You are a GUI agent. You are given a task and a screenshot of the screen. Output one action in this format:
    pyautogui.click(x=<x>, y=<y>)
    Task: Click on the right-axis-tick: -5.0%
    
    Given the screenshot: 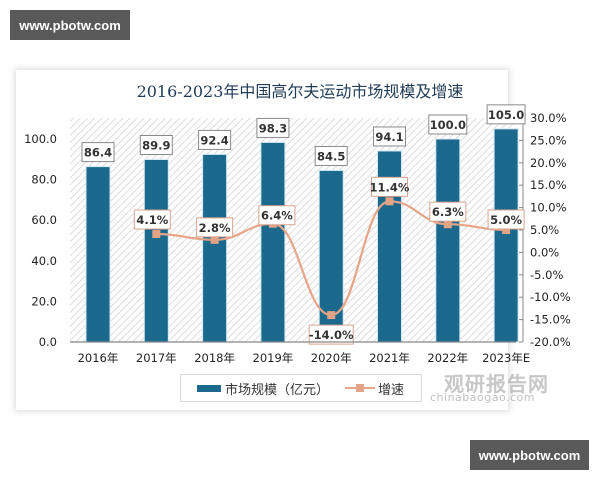 What is the action you would take?
    pyautogui.click(x=546, y=275)
    